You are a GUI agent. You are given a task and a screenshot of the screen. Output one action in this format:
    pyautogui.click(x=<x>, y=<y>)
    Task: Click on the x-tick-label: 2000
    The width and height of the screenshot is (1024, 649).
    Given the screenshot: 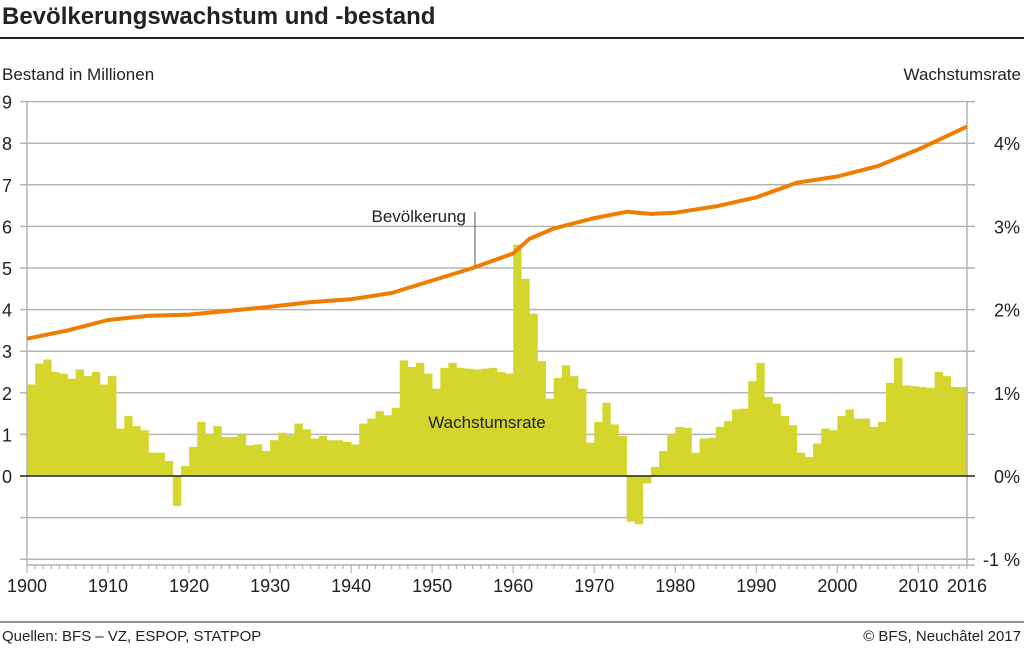 What is the action you would take?
    pyautogui.click(x=837, y=586)
    